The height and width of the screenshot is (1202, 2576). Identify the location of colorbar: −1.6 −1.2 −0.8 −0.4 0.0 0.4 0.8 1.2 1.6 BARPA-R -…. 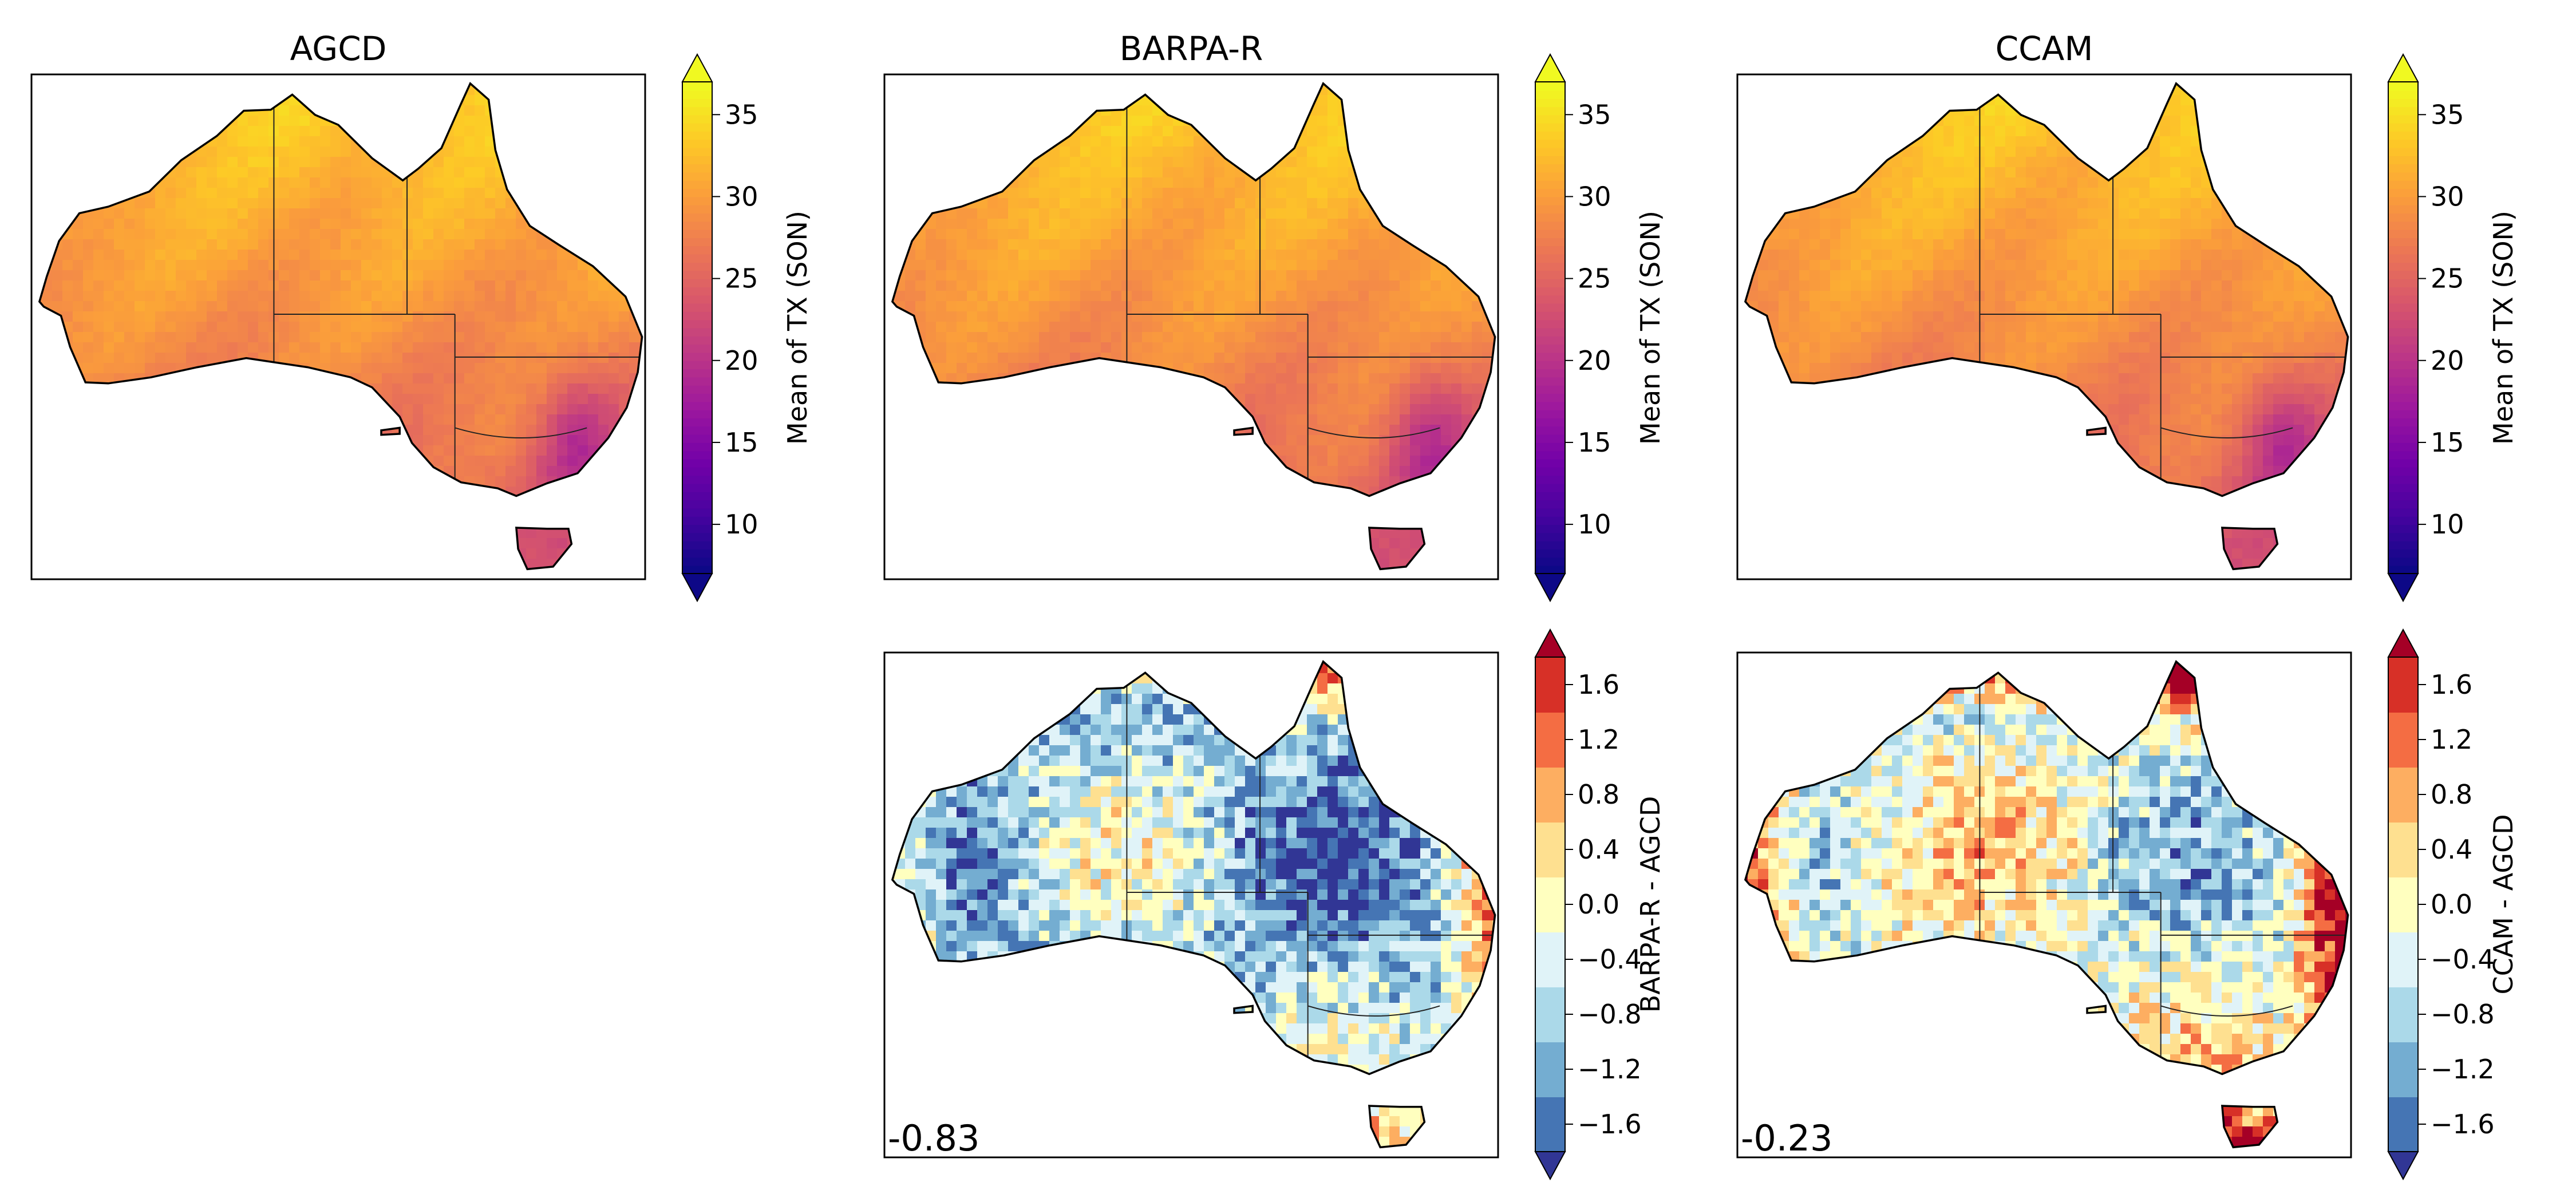
(1600, 905).